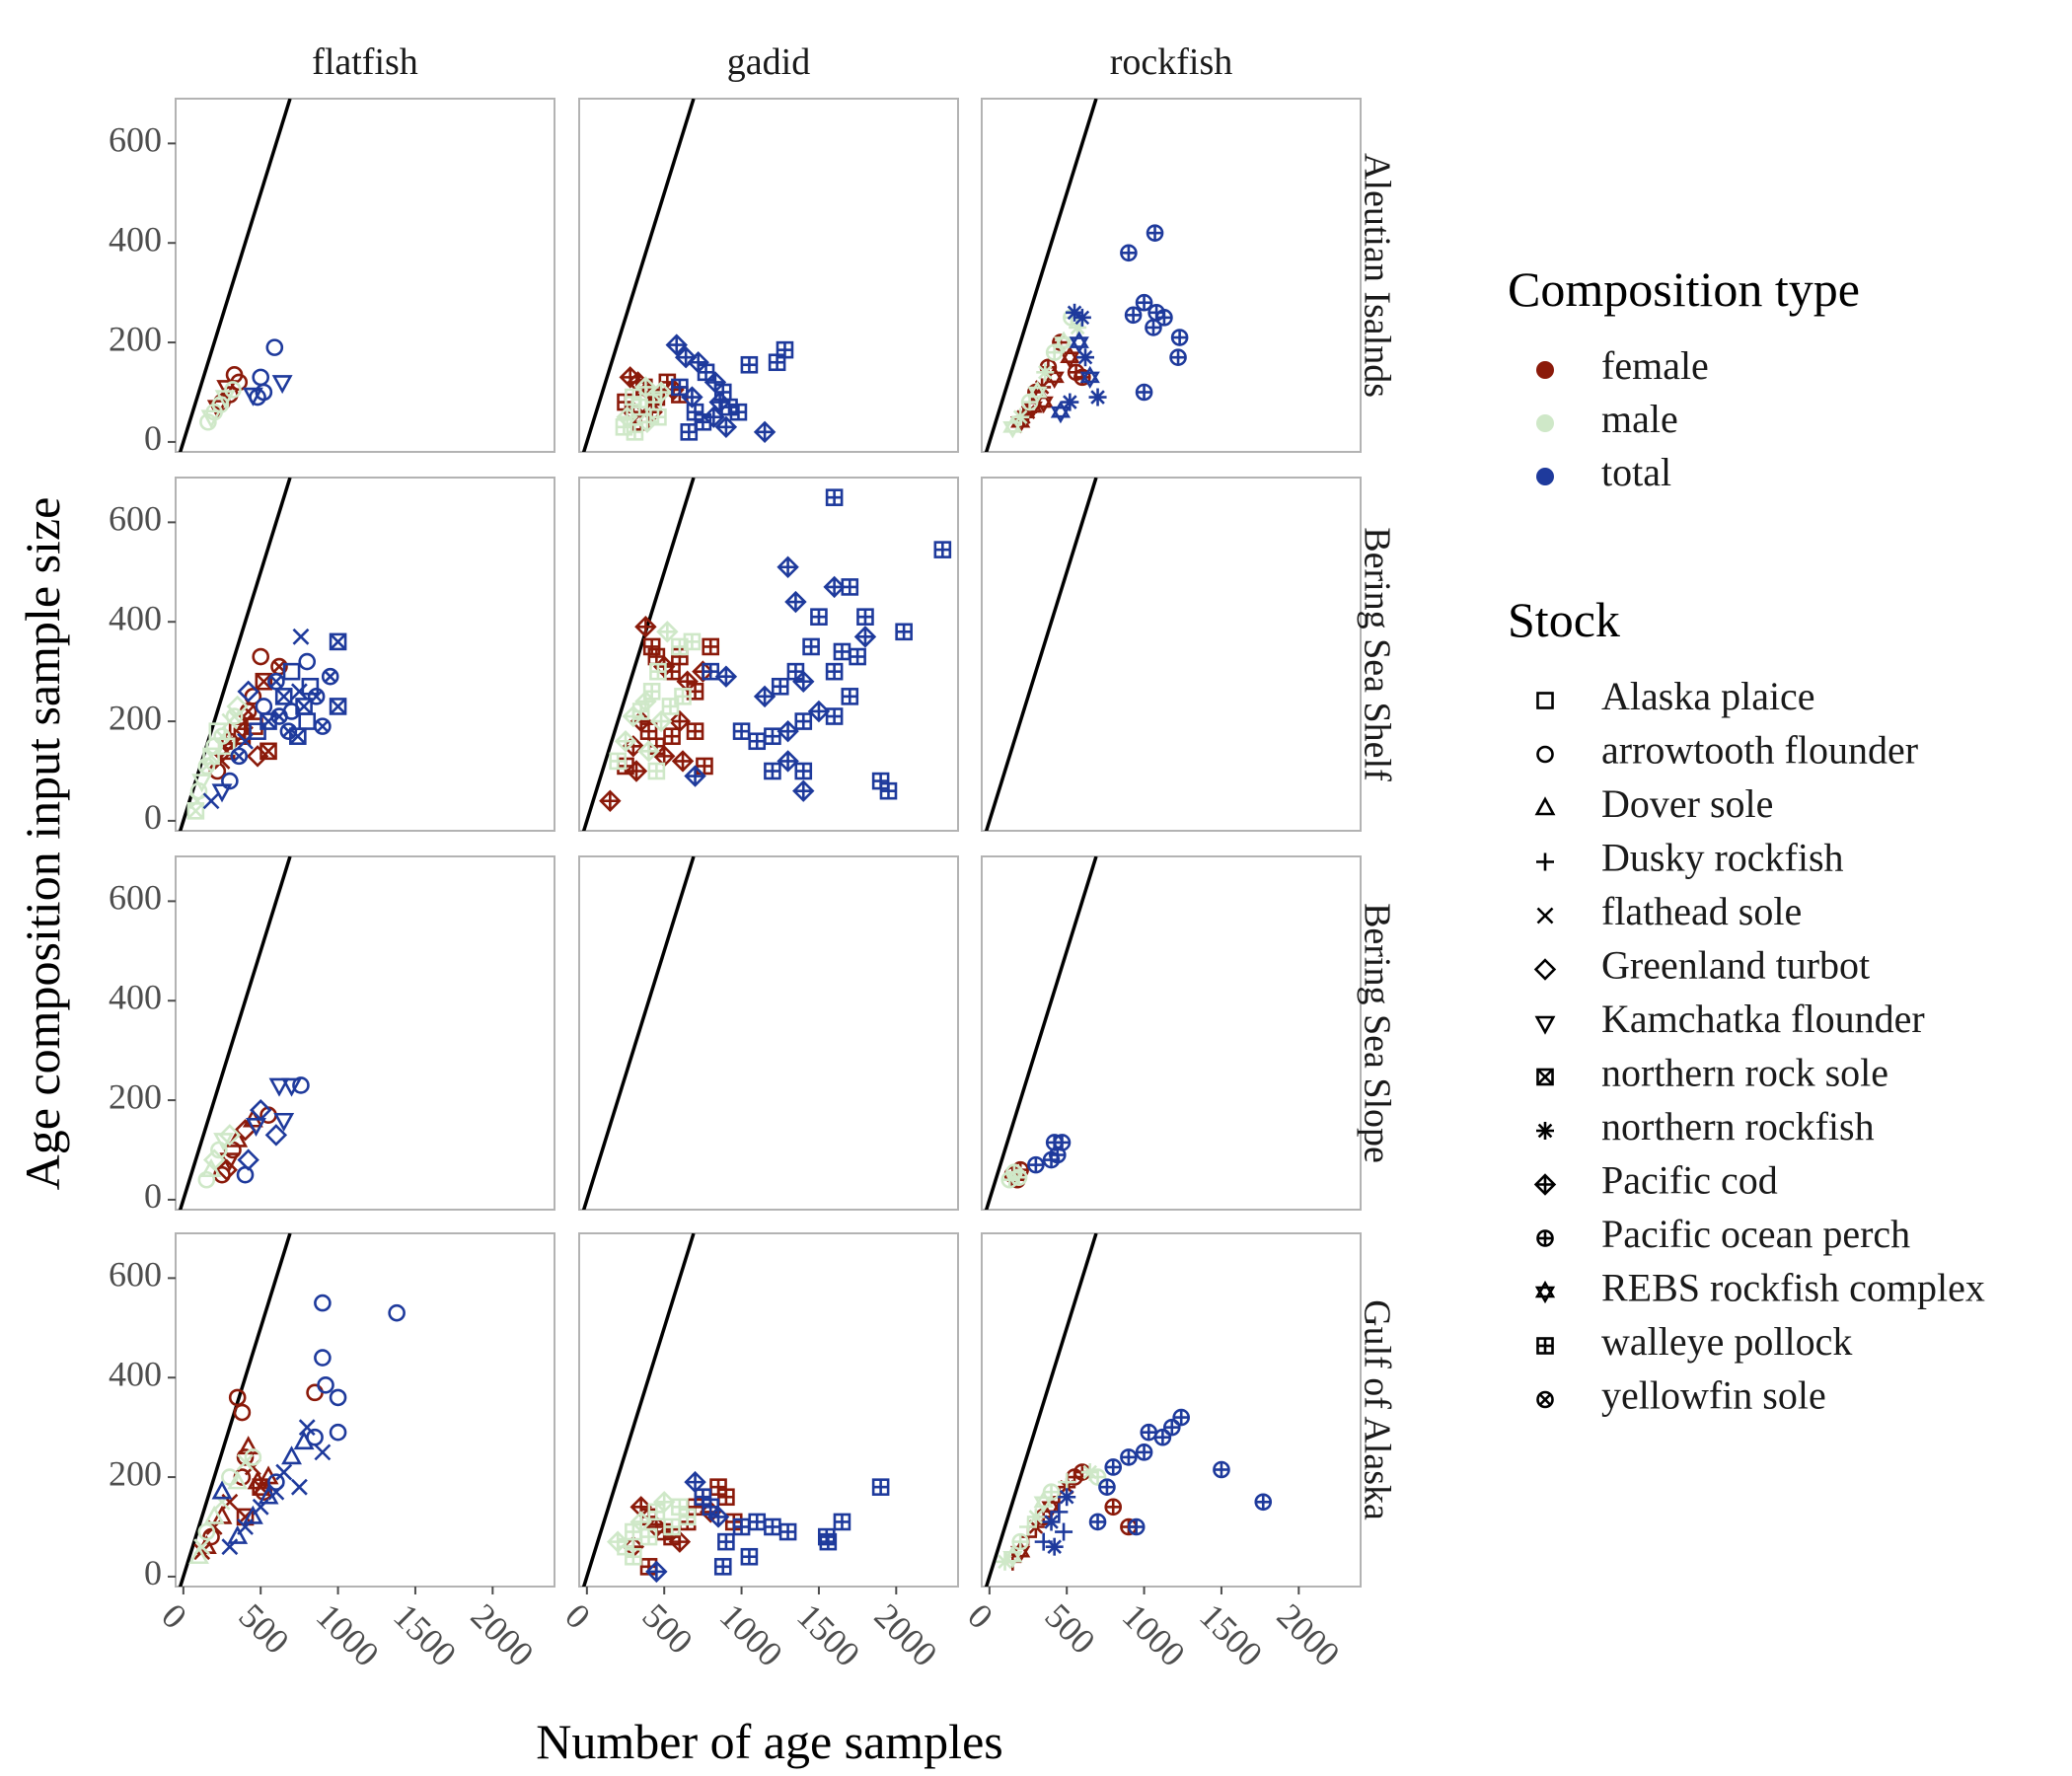 The width and height of the screenshot is (2072, 1776). I want to click on x-tick-label: 0, so click(980, 1616).